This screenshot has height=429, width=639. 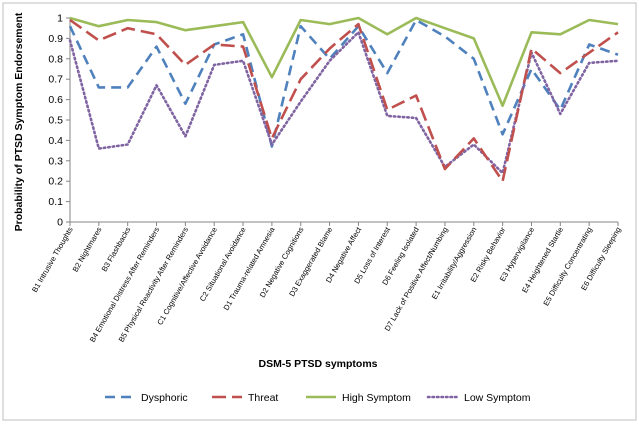 I want to click on y-tick-label: 0.7, so click(x=55, y=80).